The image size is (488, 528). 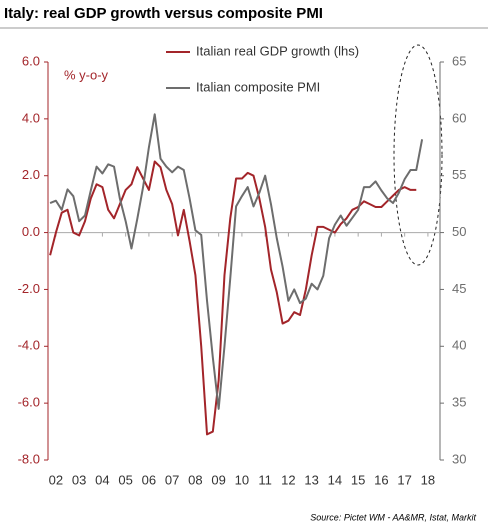 I want to click on x-tick-label: 07, so click(x=172, y=479).